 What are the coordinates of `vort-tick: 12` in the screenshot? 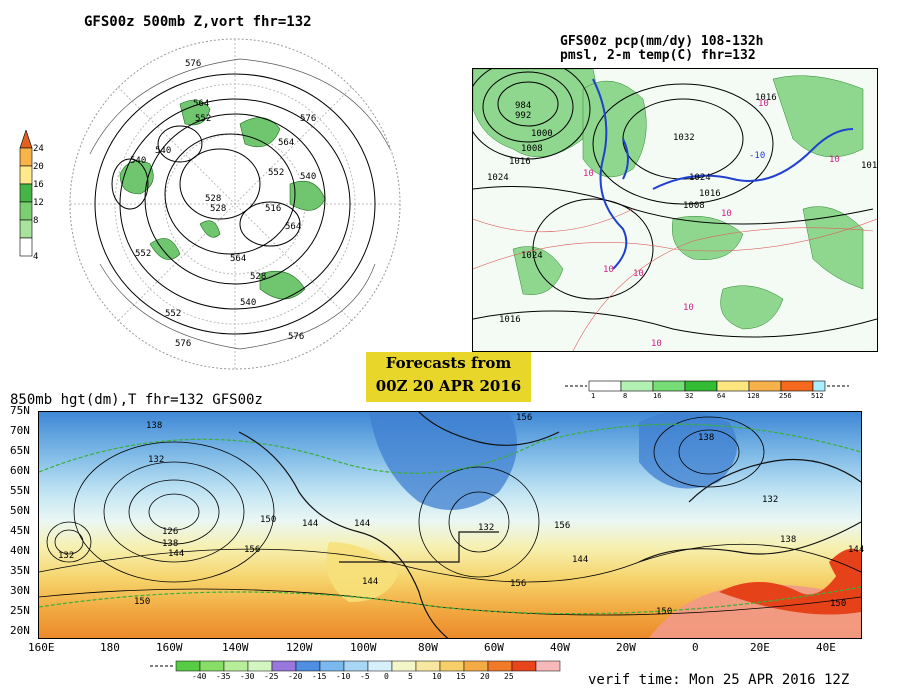 It's located at (38, 203).